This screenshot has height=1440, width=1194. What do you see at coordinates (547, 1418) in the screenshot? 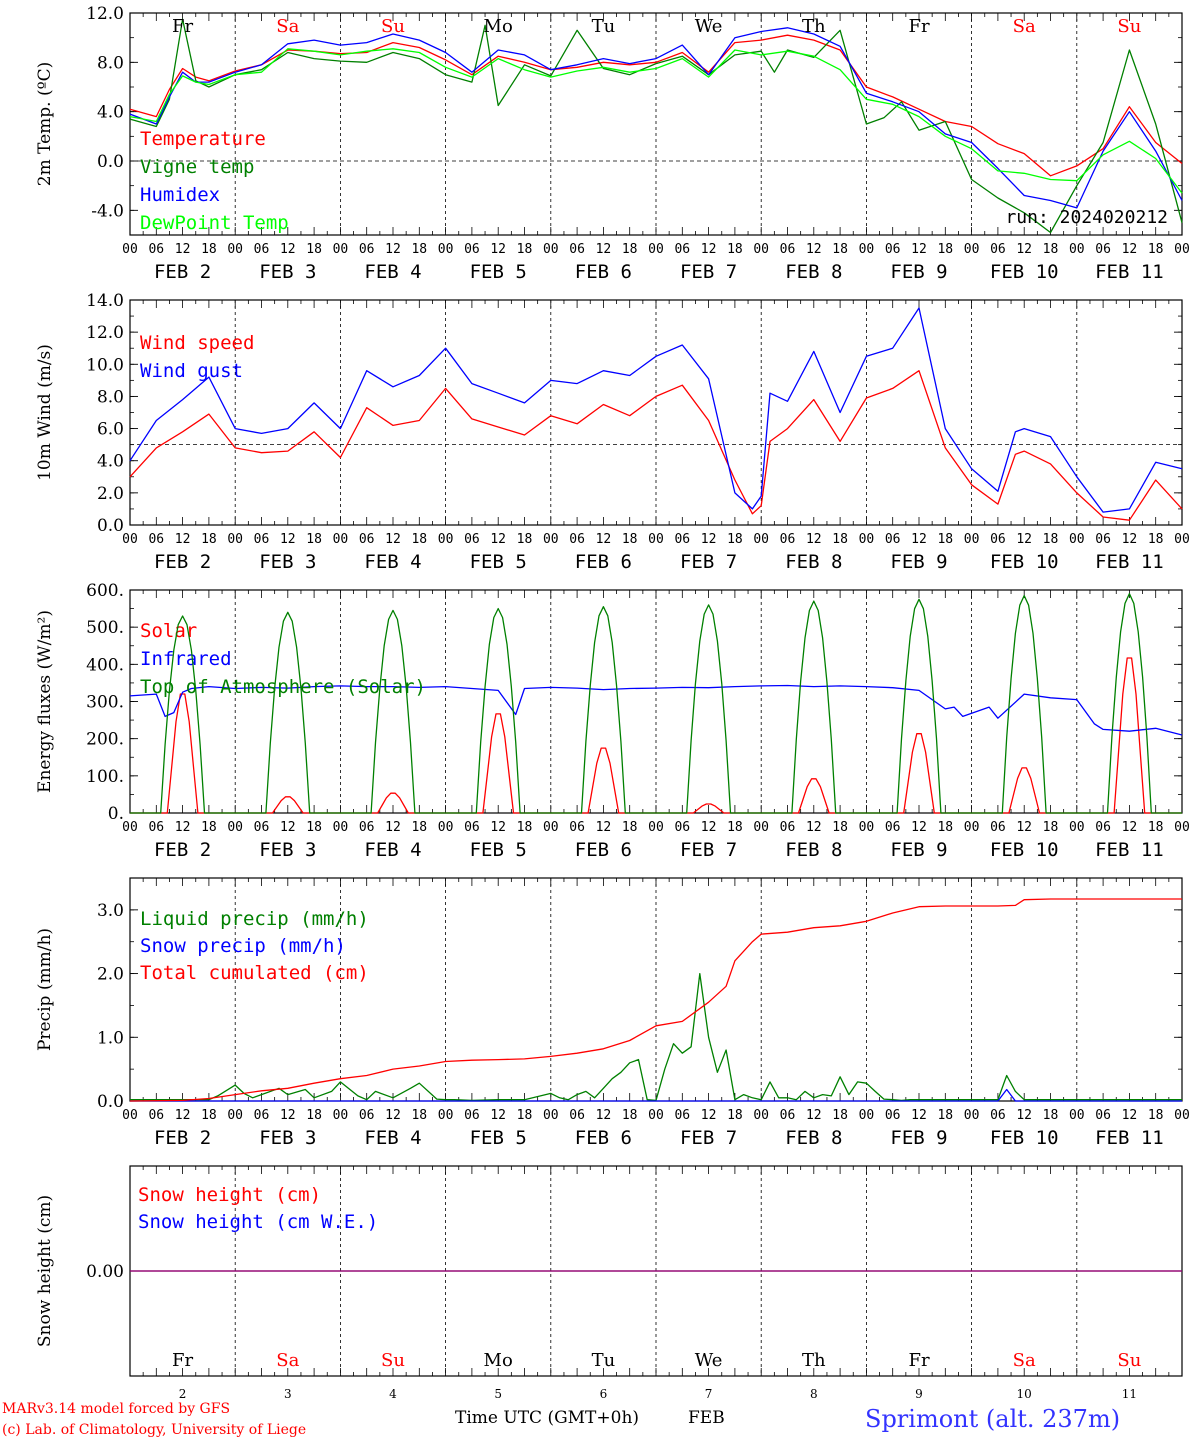
I see `time-axis-label: Time UTC (GMT+0h)` at bounding box center [547, 1418].